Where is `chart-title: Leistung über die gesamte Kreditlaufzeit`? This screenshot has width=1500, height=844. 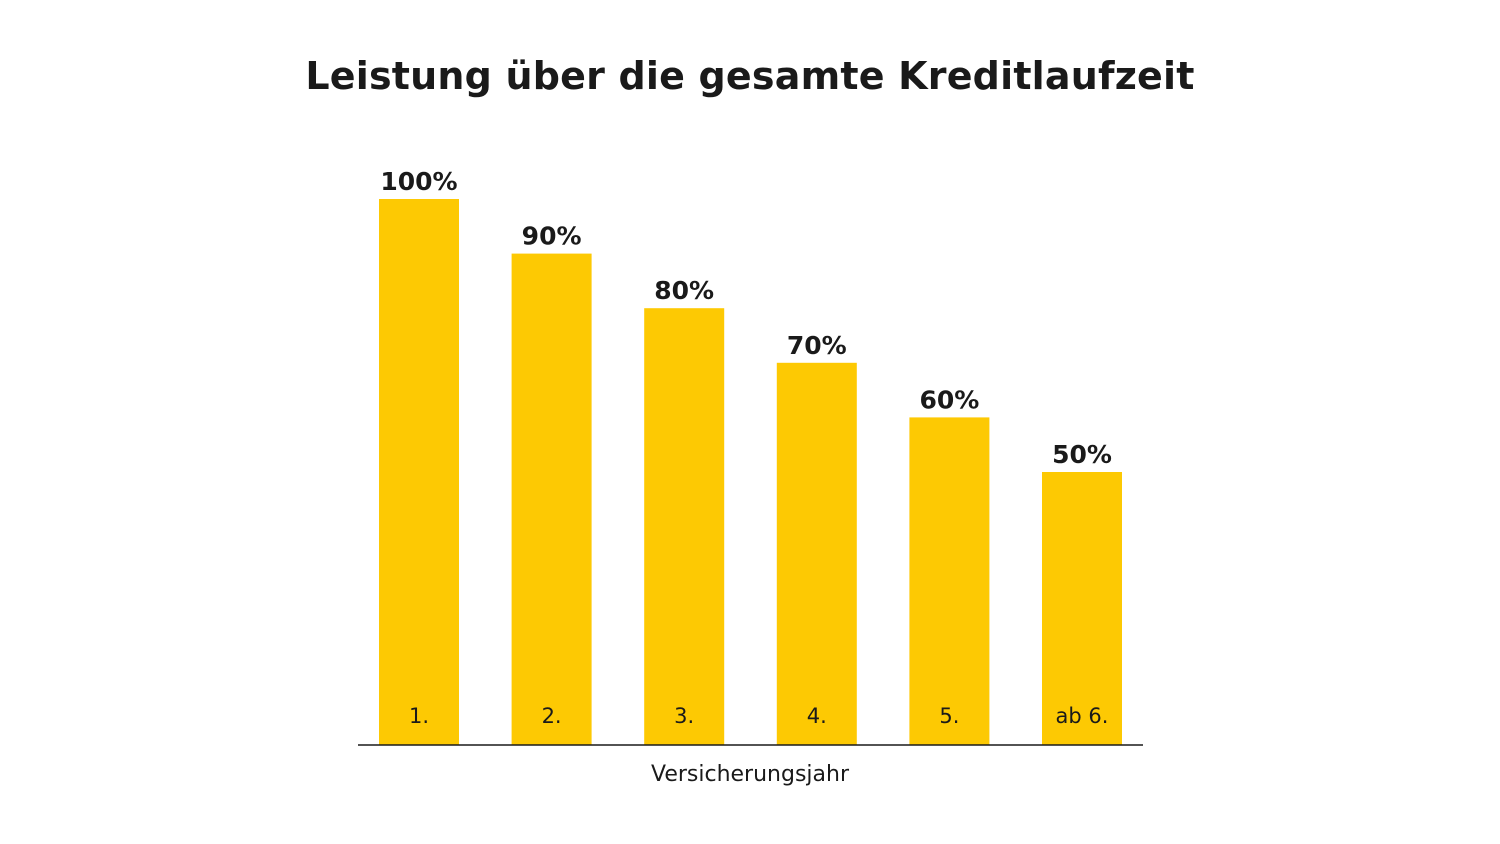
chart-title: Leistung über die gesamte Kreditlaufzeit is located at coordinates (750, 76).